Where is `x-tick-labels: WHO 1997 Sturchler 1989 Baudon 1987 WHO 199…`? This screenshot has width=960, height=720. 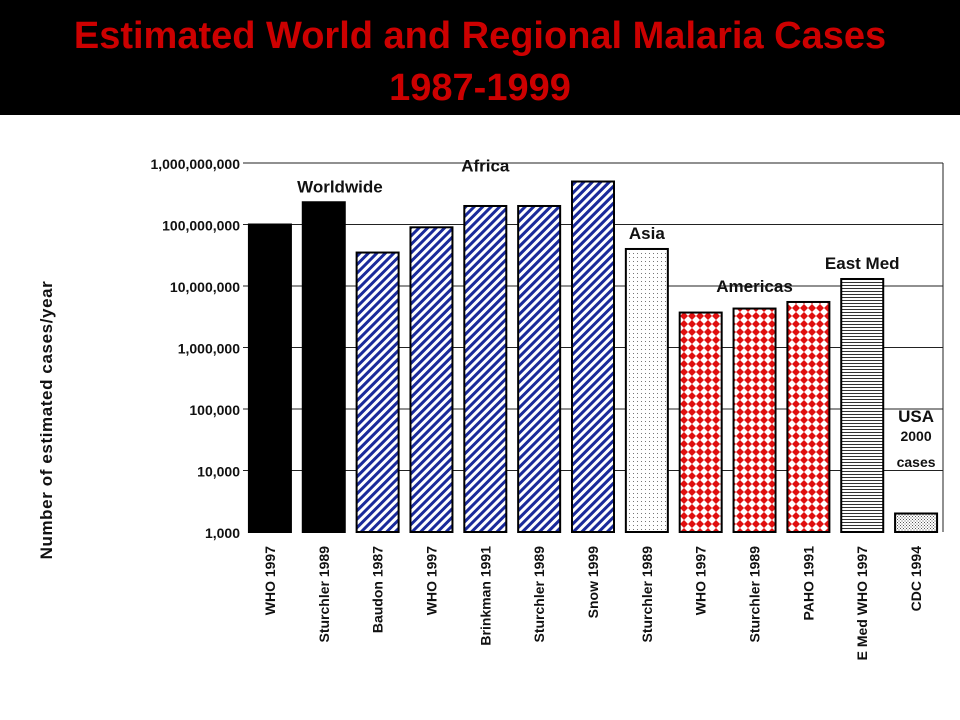 x-tick-labels: WHO 1997 Sturchler 1989 Baudon 1987 WHO 199… is located at coordinates (593, 603).